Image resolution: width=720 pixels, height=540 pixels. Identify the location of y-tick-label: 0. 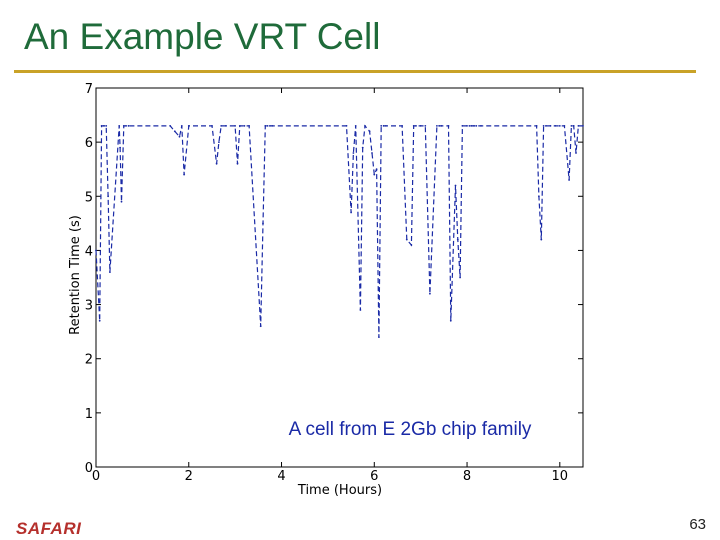
(89, 468).